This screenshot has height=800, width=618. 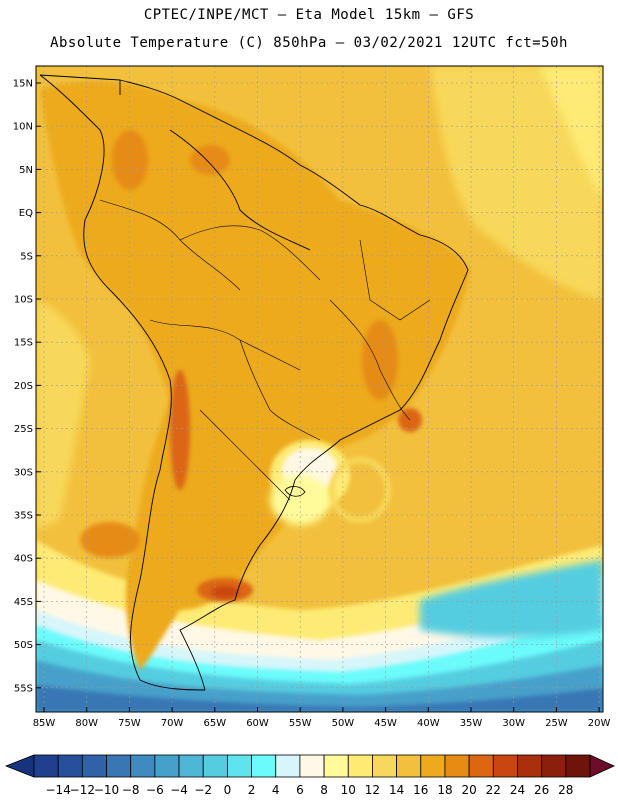 What do you see at coordinates (44, 723) in the screenshot?
I see `lon-tick-label: 85W` at bounding box center [44, 723].